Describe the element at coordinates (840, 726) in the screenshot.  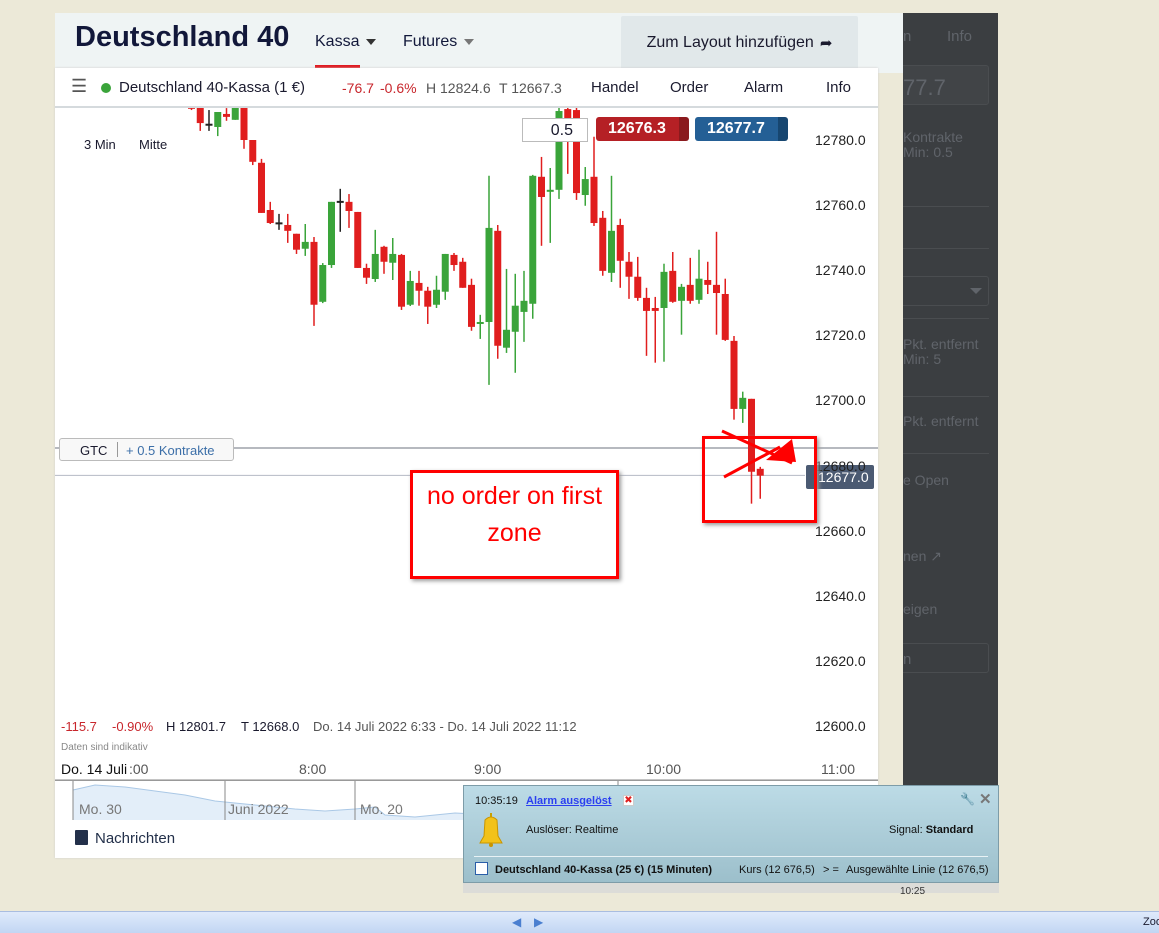
I see `y-tick: 12600.0` at that location.